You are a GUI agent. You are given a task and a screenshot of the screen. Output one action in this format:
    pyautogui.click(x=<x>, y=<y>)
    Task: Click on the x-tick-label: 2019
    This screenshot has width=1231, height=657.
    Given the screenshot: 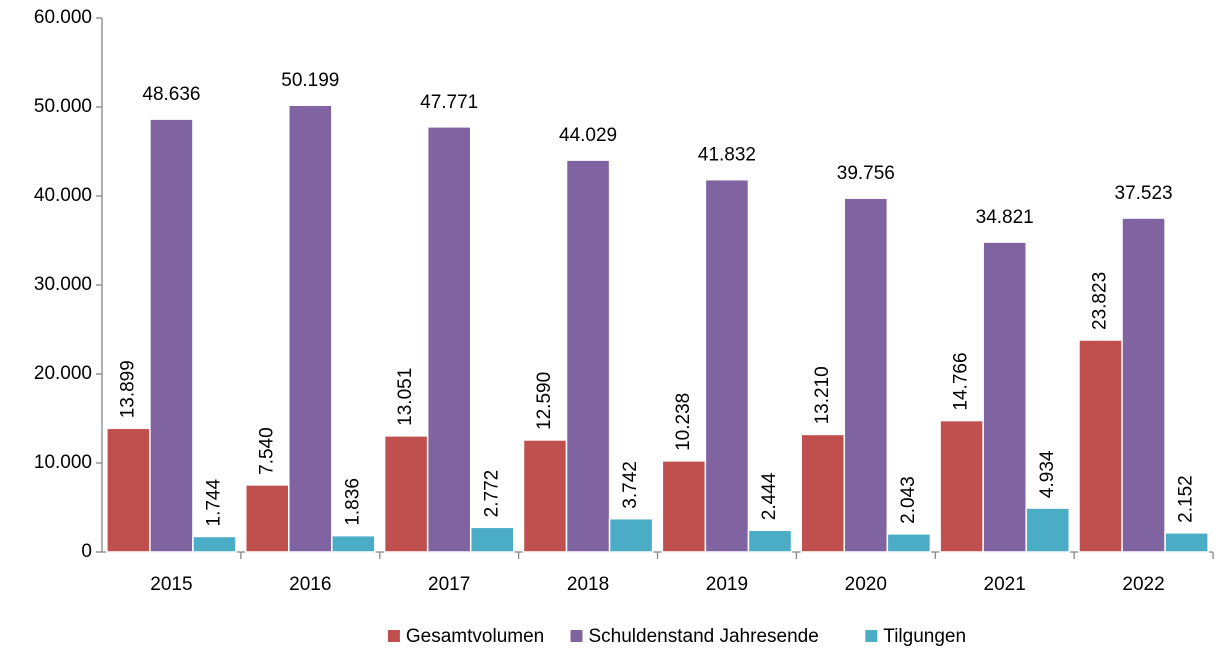 What is the action you would take?
    pyautogui.click(x=727, y=584)
    